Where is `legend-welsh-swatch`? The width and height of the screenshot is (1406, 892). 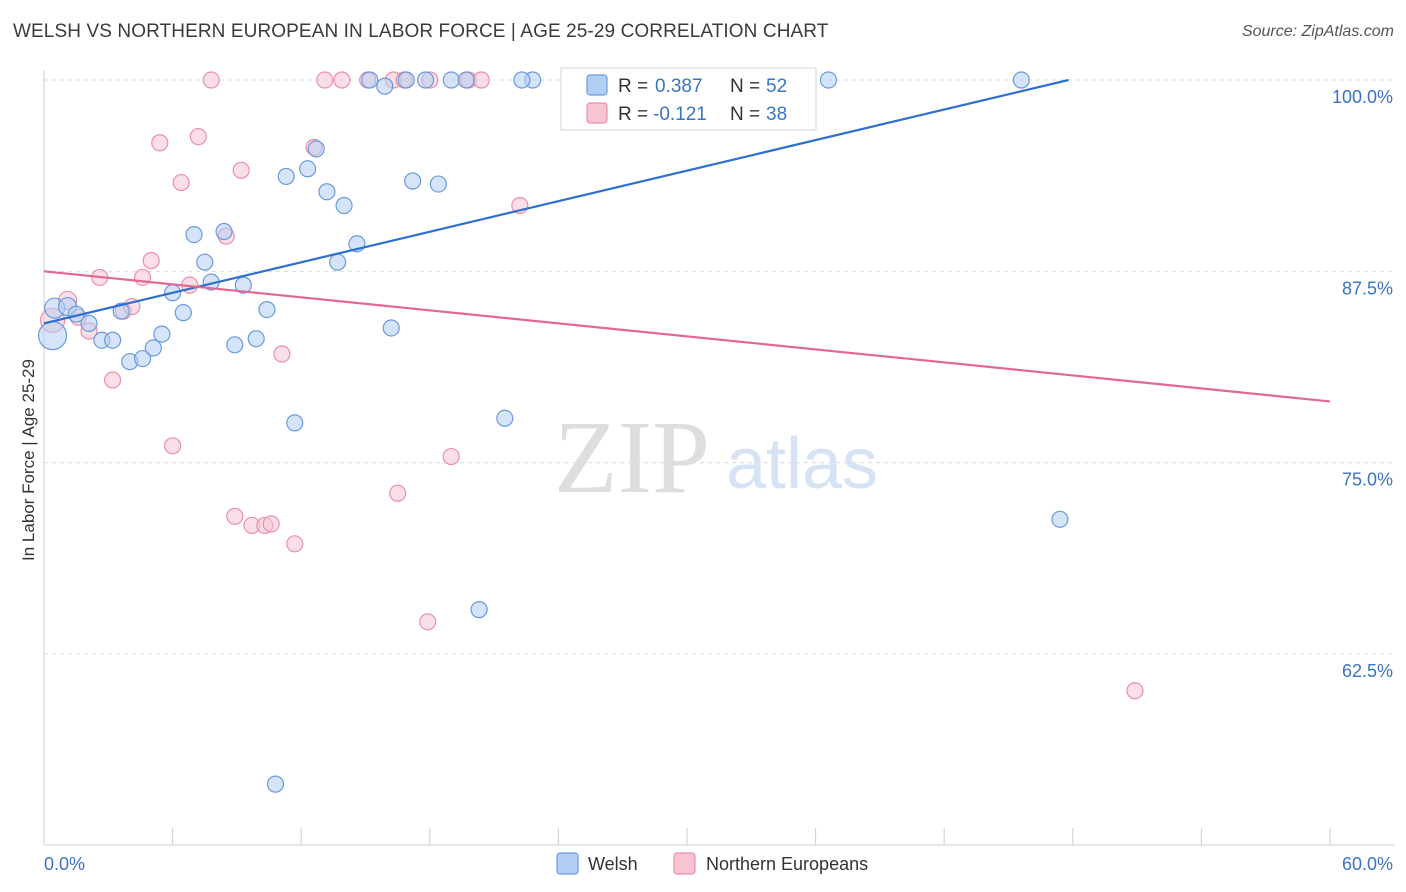 legend-welsh-swatch is located at coordinates (597, 85).